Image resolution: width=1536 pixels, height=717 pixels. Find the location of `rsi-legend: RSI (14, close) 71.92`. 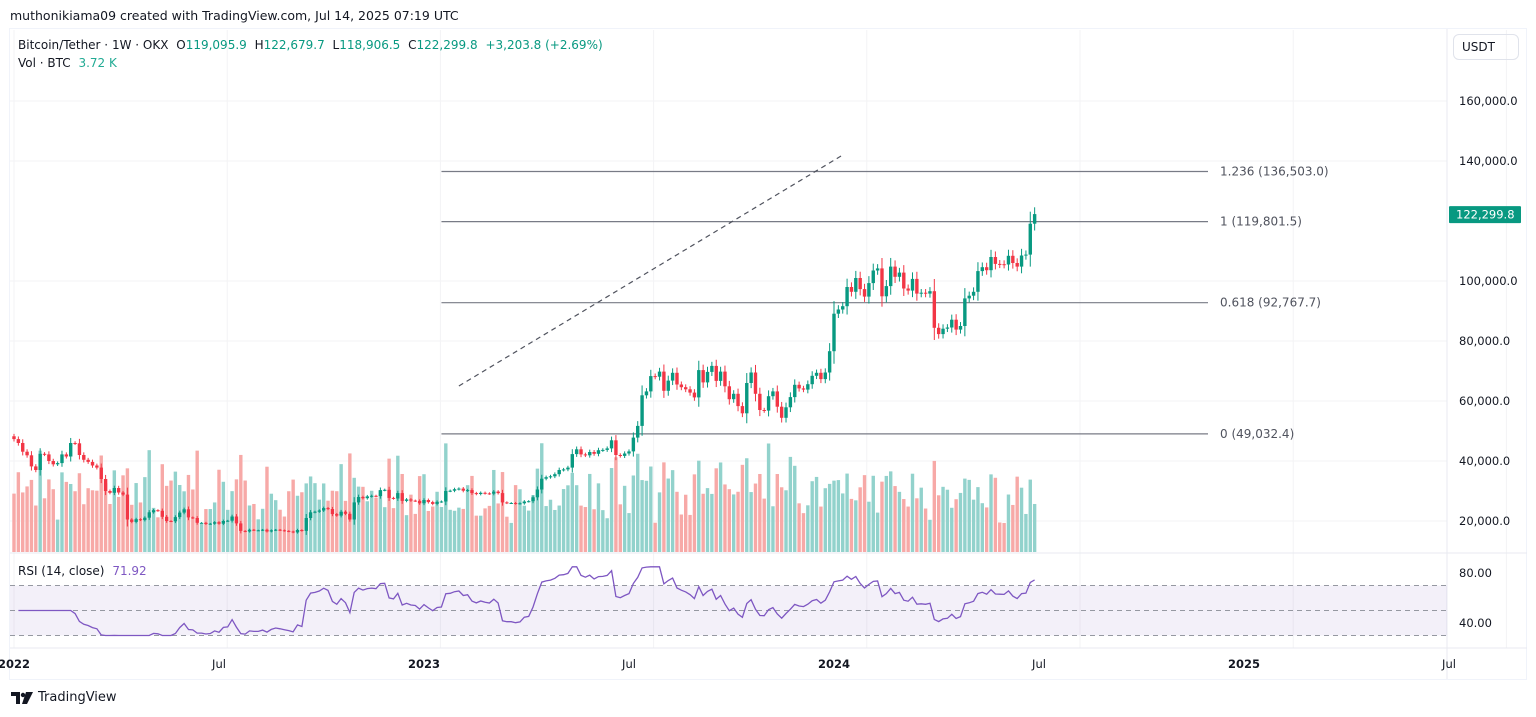

rsi-legend: RSI (14, close) 71.92 is located at coordinates (82, 571).